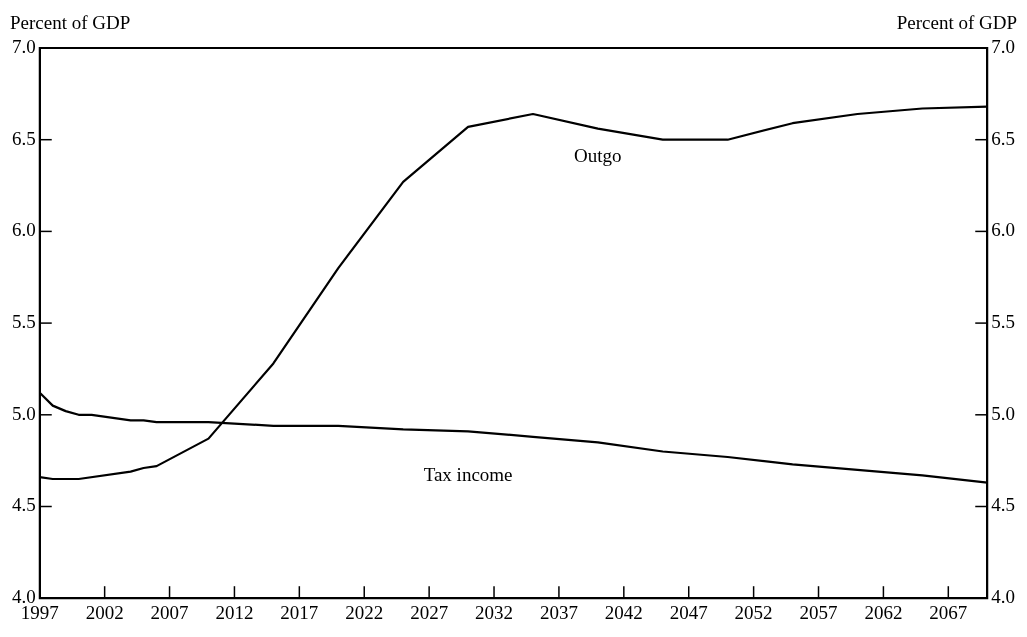 The height and width of the screenshot is (637, 1027). Describe the element at coordinates (1003, 505) in the screenshot. I see `y2-tick-label: 4.5` at that location.